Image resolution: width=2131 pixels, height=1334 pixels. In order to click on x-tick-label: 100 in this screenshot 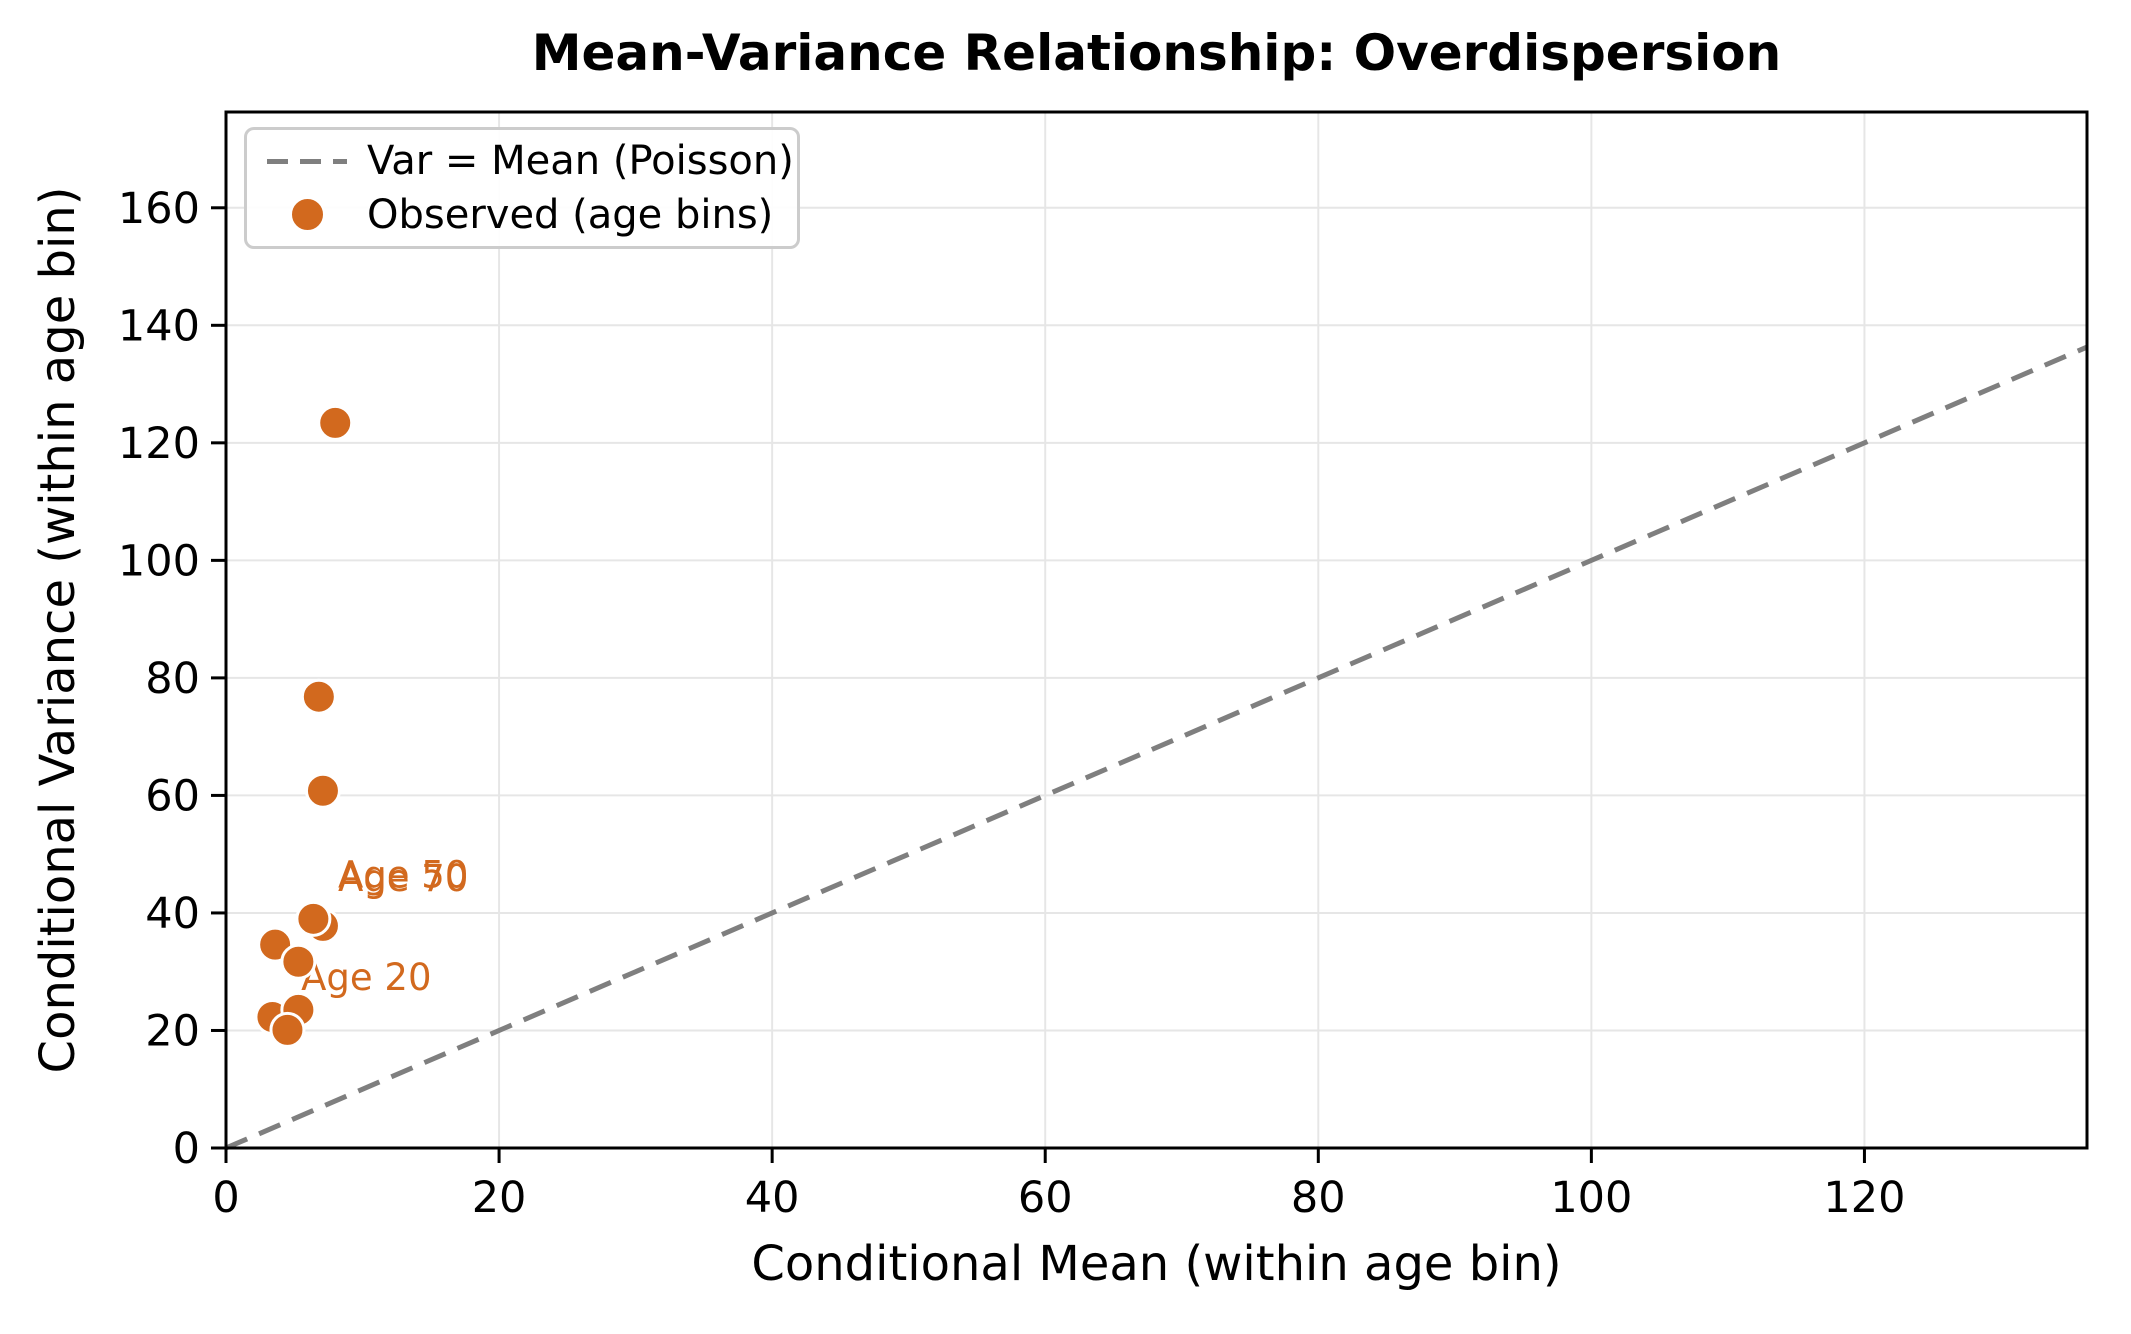, I will do `click(1591, 1198)`.